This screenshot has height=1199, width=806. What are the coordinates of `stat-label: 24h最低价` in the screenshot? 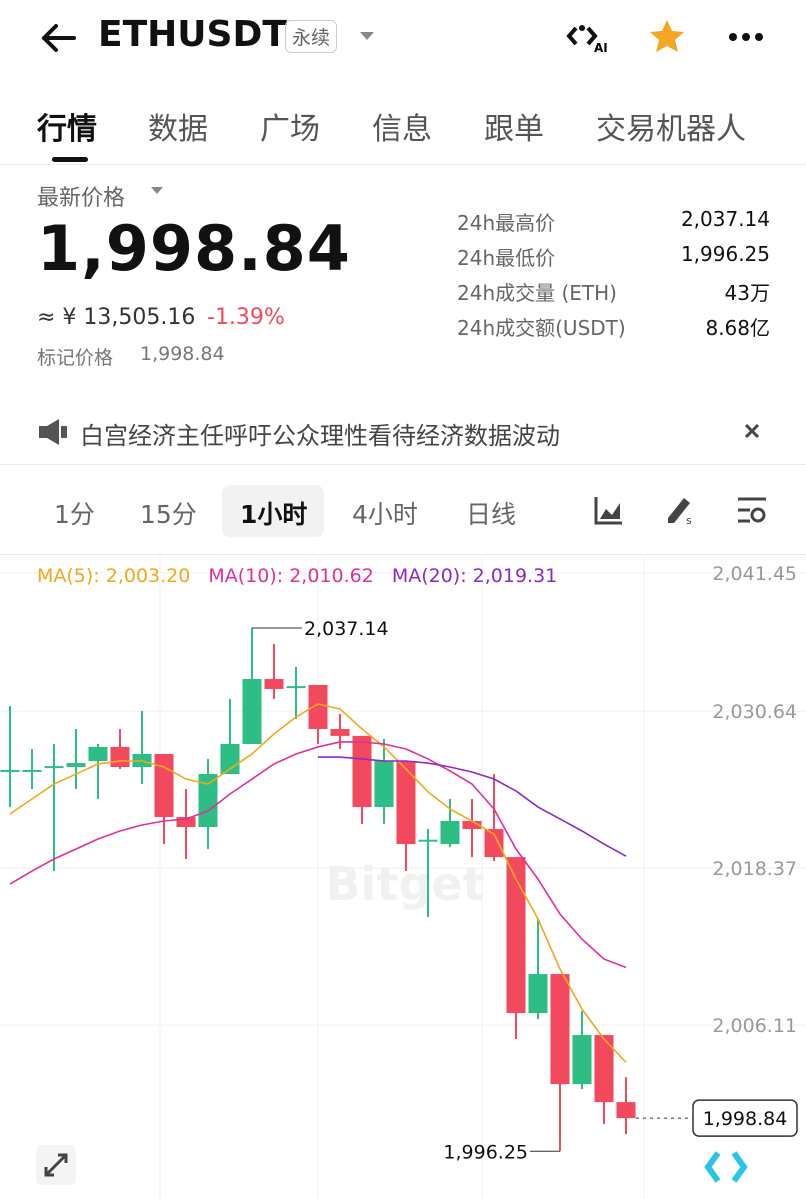 It's located at (506, 258).